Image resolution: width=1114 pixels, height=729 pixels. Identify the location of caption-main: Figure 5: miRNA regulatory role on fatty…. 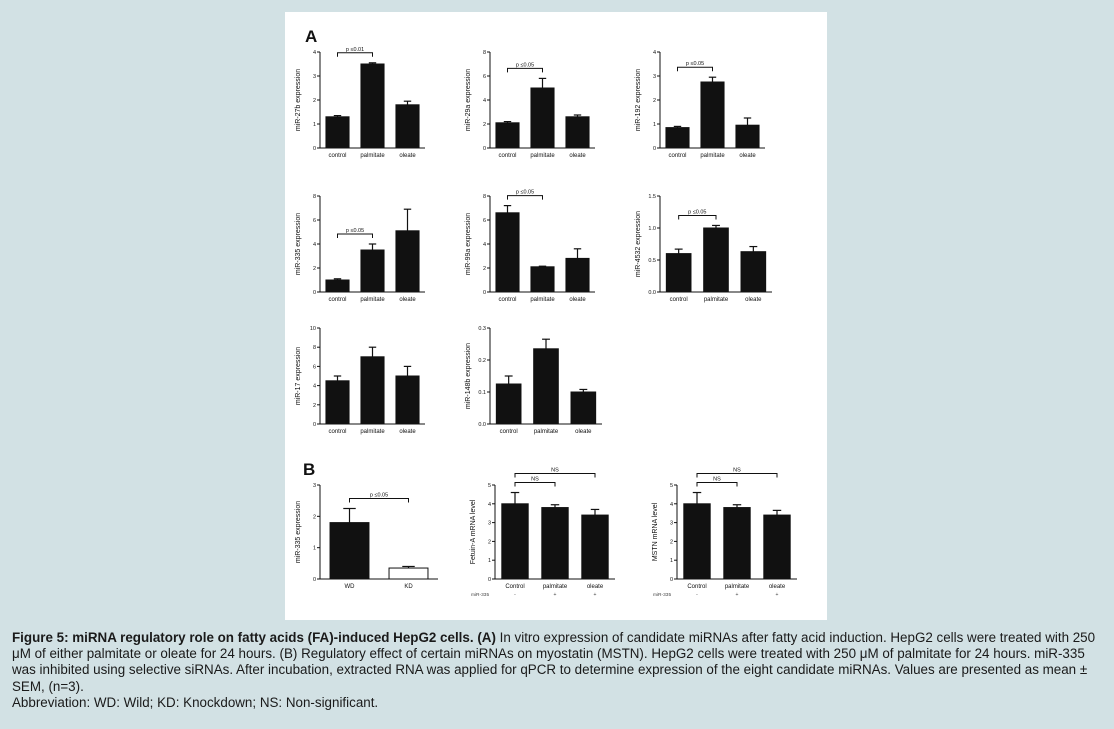
(558, 662).